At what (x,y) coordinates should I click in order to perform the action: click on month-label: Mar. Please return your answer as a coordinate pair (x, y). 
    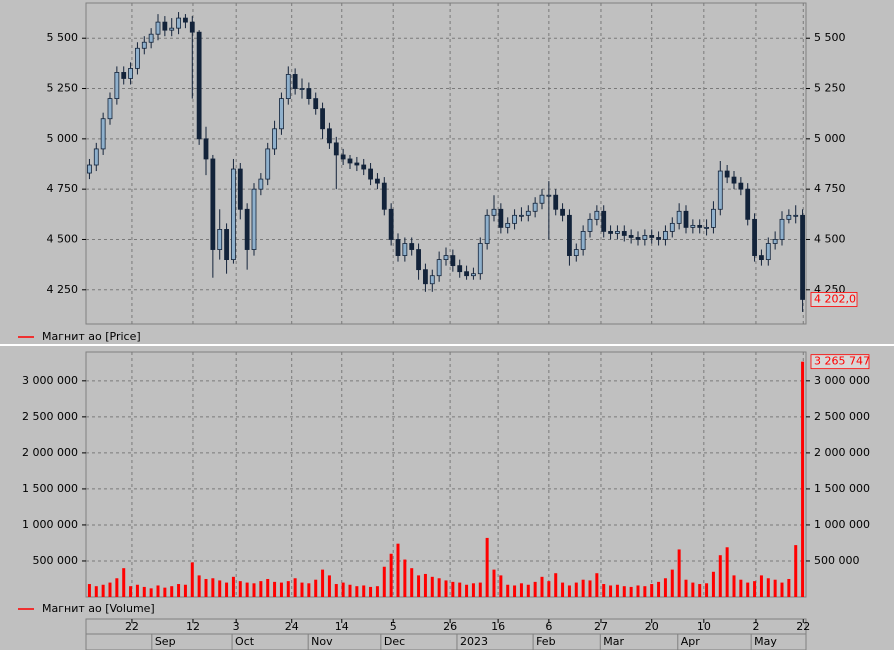
    Looking at the image, I should click on (613, 641).